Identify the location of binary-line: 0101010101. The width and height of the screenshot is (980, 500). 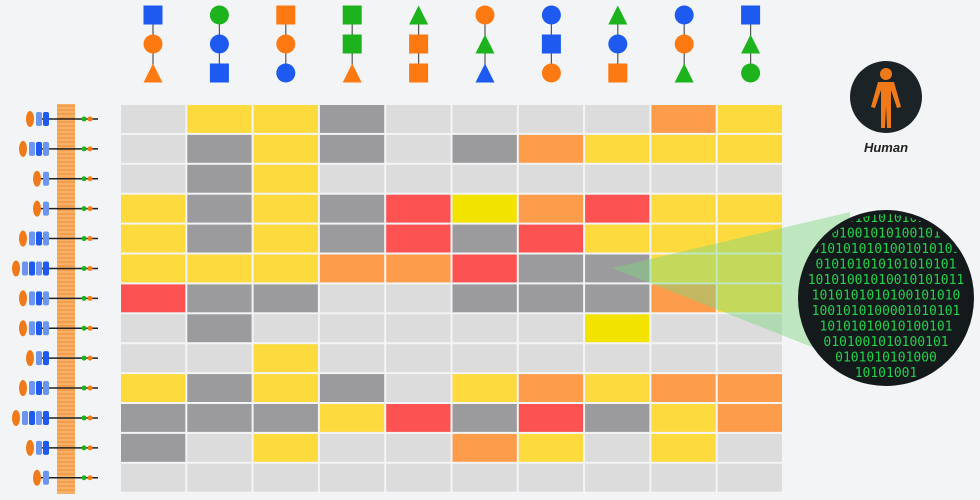
(886, 218).